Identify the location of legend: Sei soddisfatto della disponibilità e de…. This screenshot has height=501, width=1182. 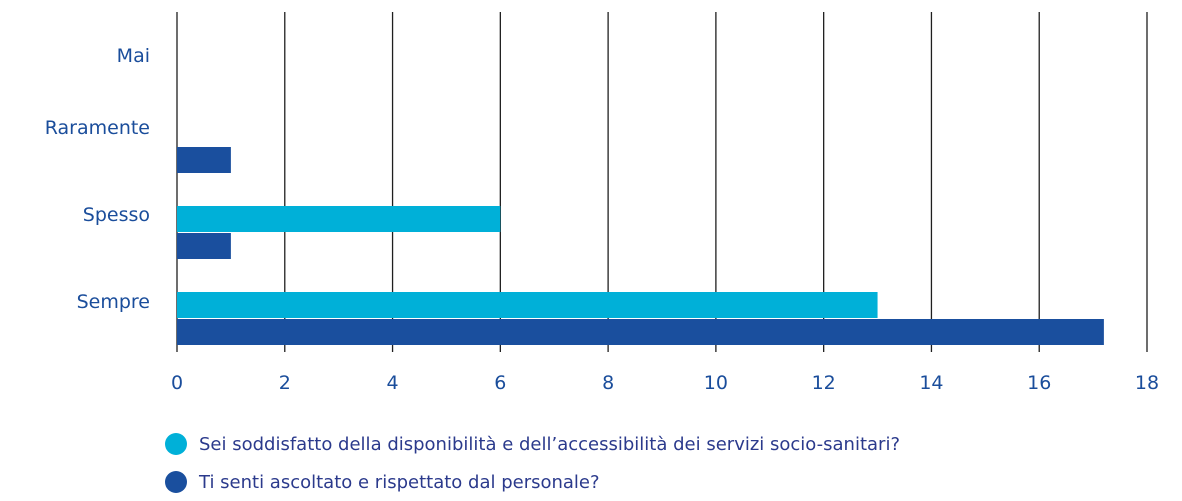
(532, 463).